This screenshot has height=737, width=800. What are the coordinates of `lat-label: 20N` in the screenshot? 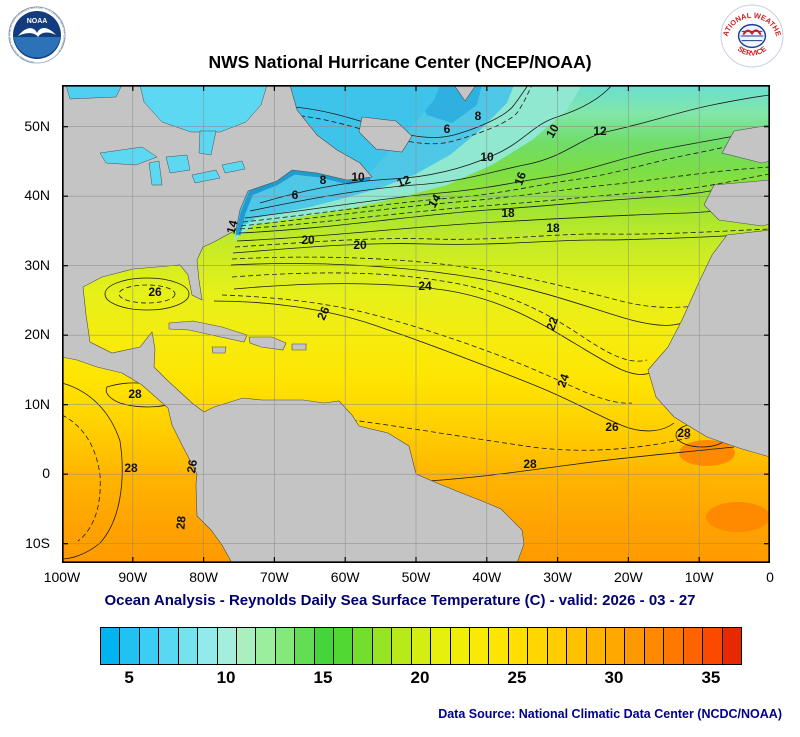 It's located at (37, 334).